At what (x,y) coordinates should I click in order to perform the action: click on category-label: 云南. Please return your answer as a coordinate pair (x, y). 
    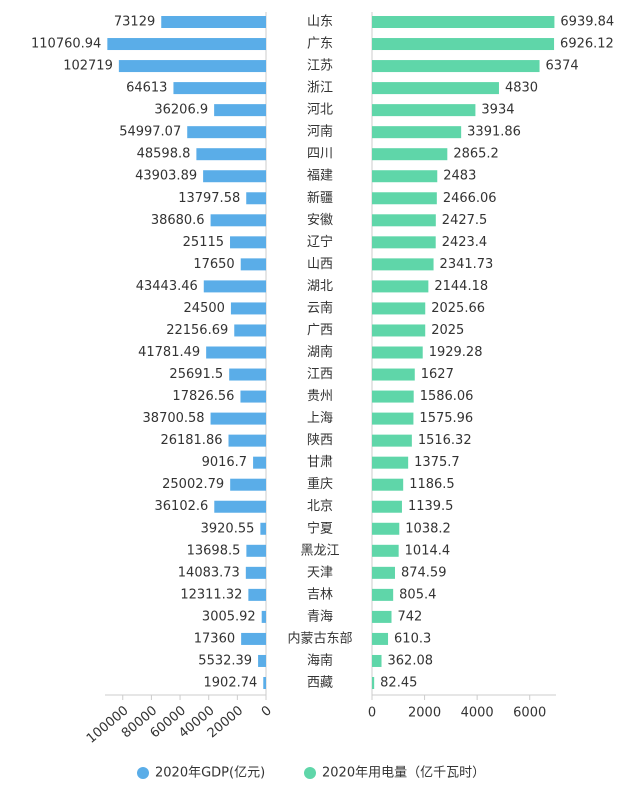
    Looking at the image, I should click on (320, 308).